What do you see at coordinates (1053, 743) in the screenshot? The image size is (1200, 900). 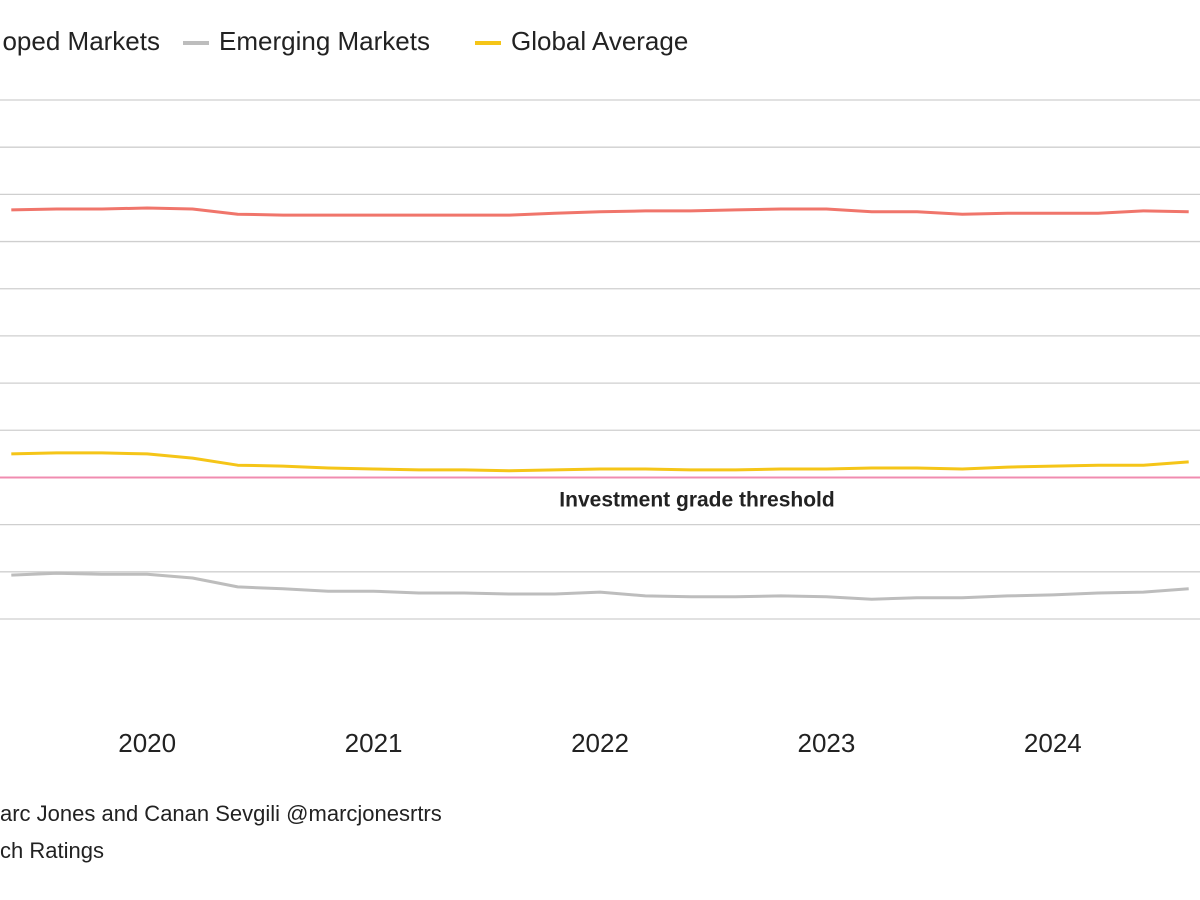 I see `x-tick-label: 2024` at bounding box center [1053, 743].